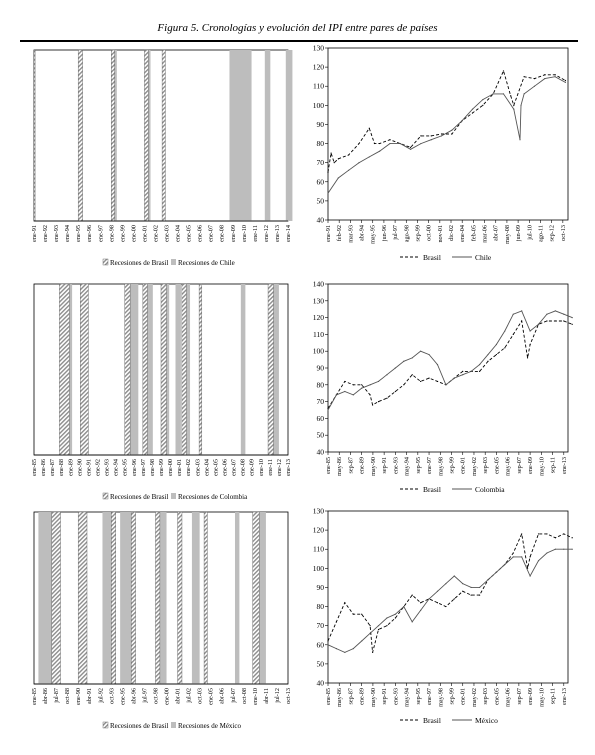 The height and width of the screenshot is (755, 595). What do you see at coordinates (133, 233) in the screenshot?
I see `x-tick-label: ene-00` at bounding box center [133, 233].